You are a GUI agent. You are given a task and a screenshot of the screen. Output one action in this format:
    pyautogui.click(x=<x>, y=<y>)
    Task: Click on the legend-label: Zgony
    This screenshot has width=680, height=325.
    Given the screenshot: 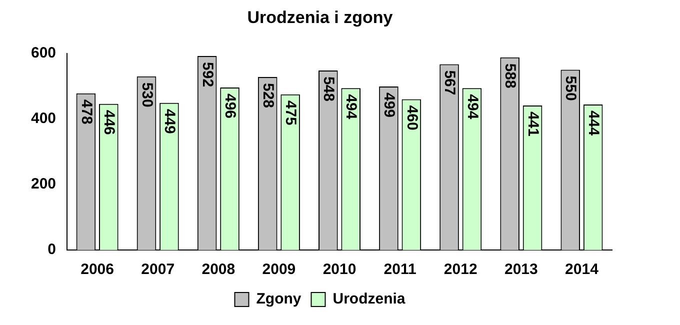 What is the action you would take?
    pyautogui.click(x=279, y=299)
    